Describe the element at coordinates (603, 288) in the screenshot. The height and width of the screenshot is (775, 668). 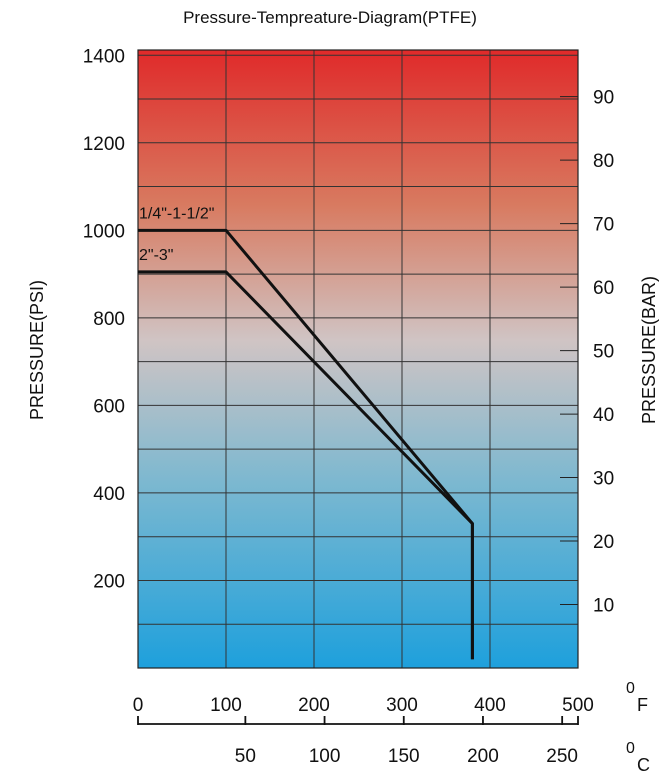
I see `y-tick-label-right: 60` at that location.